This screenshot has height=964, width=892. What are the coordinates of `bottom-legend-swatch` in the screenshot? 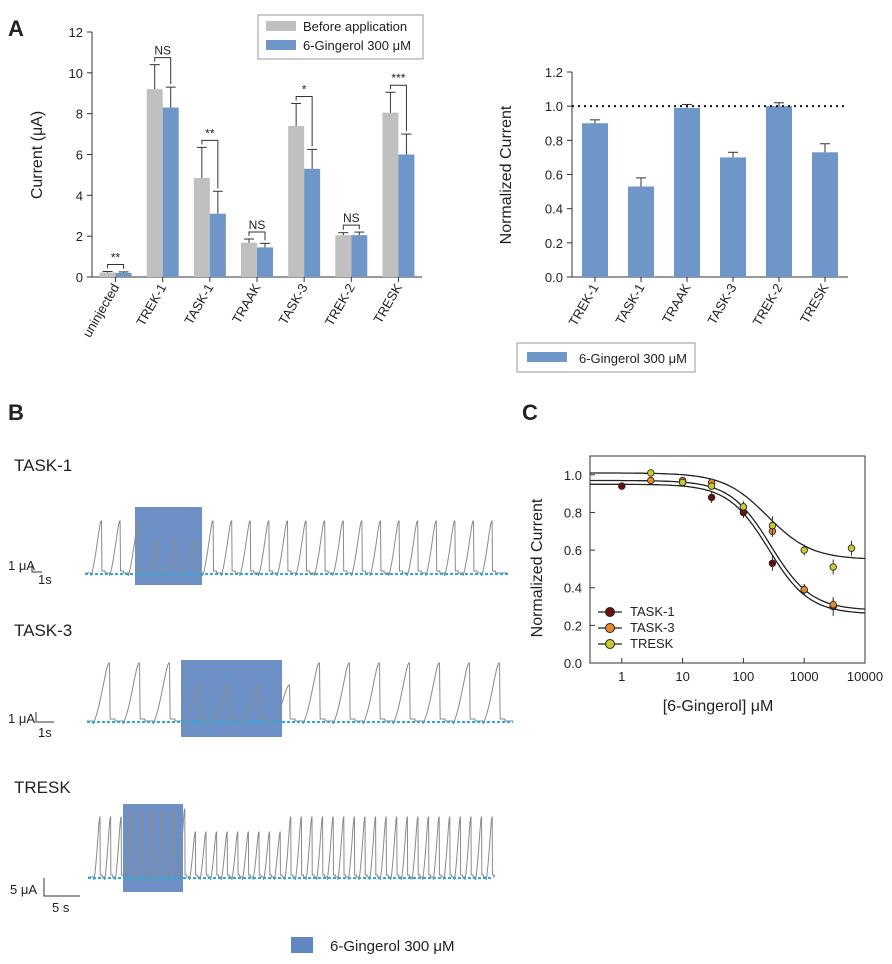 It's located at (302, 945).